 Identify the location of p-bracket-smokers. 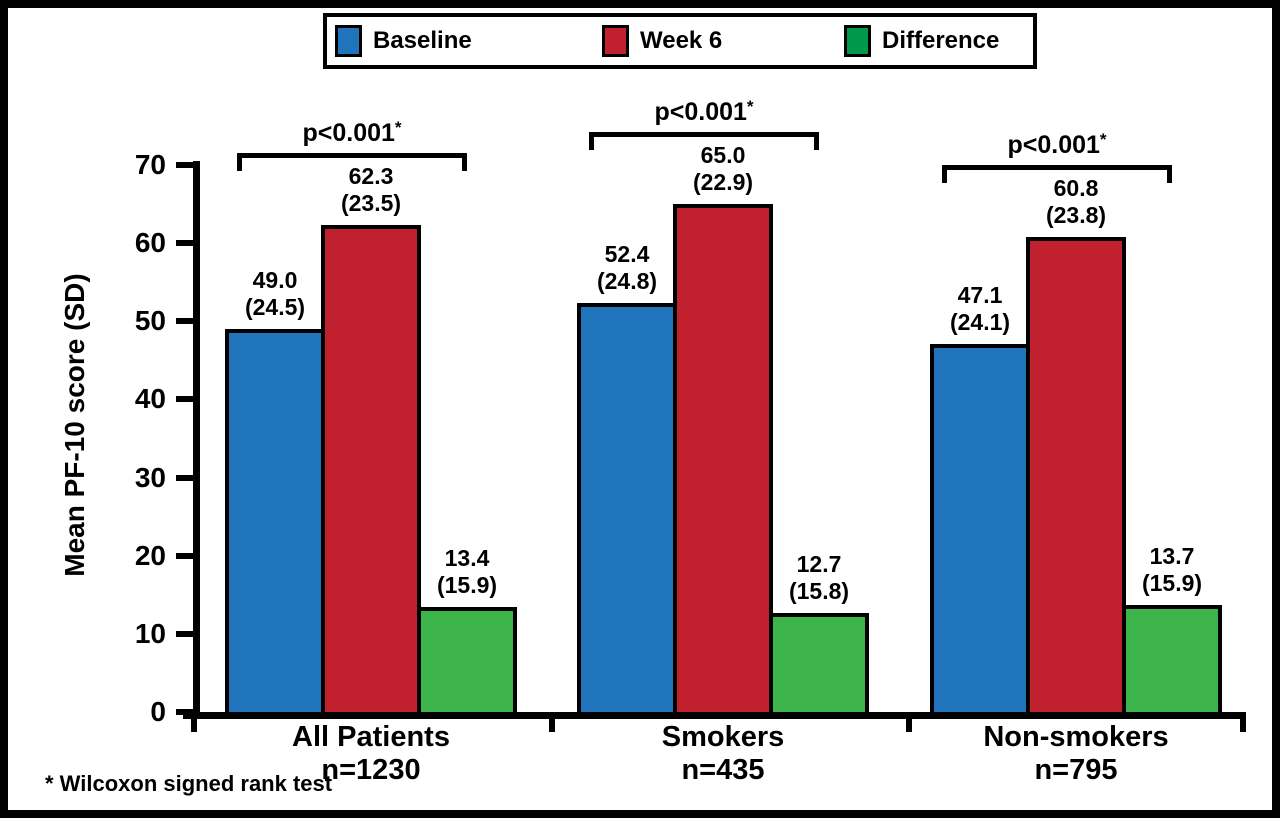
(704, 141).